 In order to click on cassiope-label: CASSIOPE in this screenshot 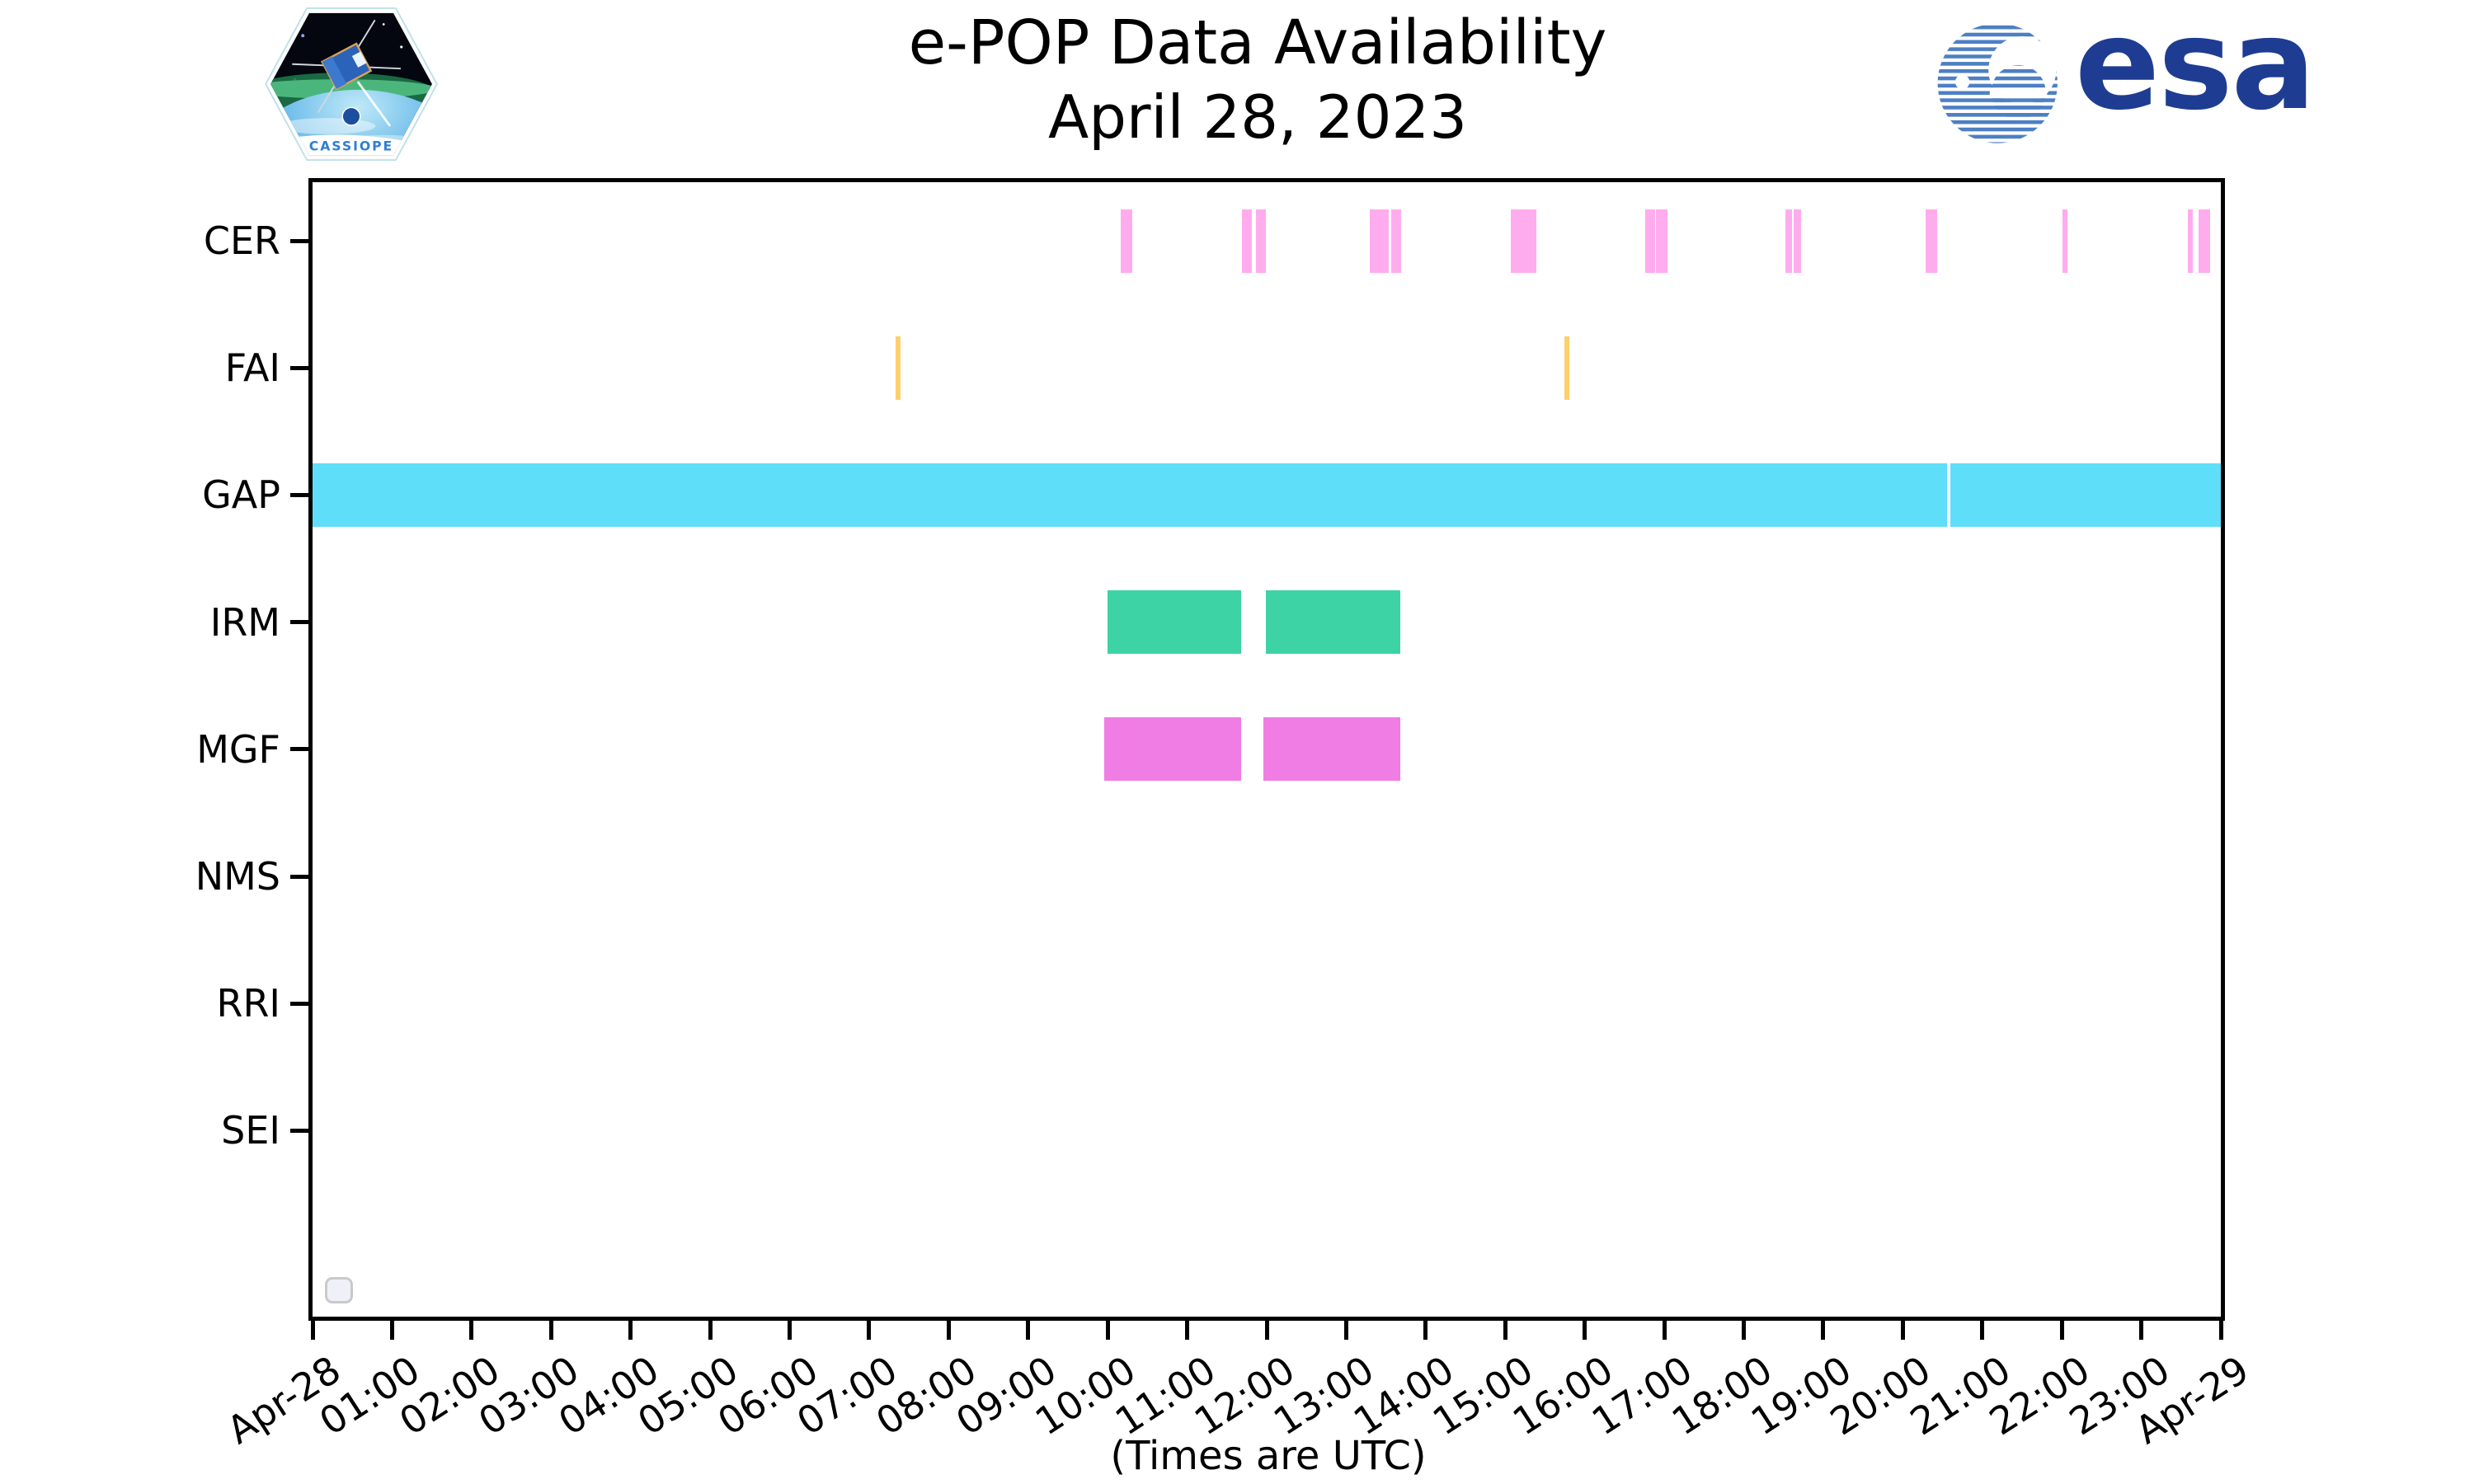, I will do `click(351, 145)`.